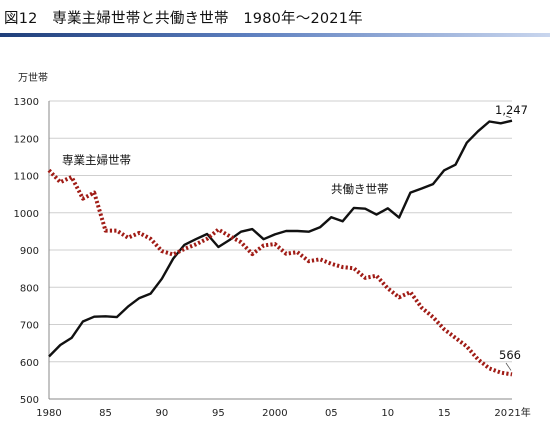 This screenshot has height=434, width=550. What do you see at coordinates (510, 355) in the screenshot?
I see `end-value-sengyo-shufu: 566` at bounding box center [510, 355].